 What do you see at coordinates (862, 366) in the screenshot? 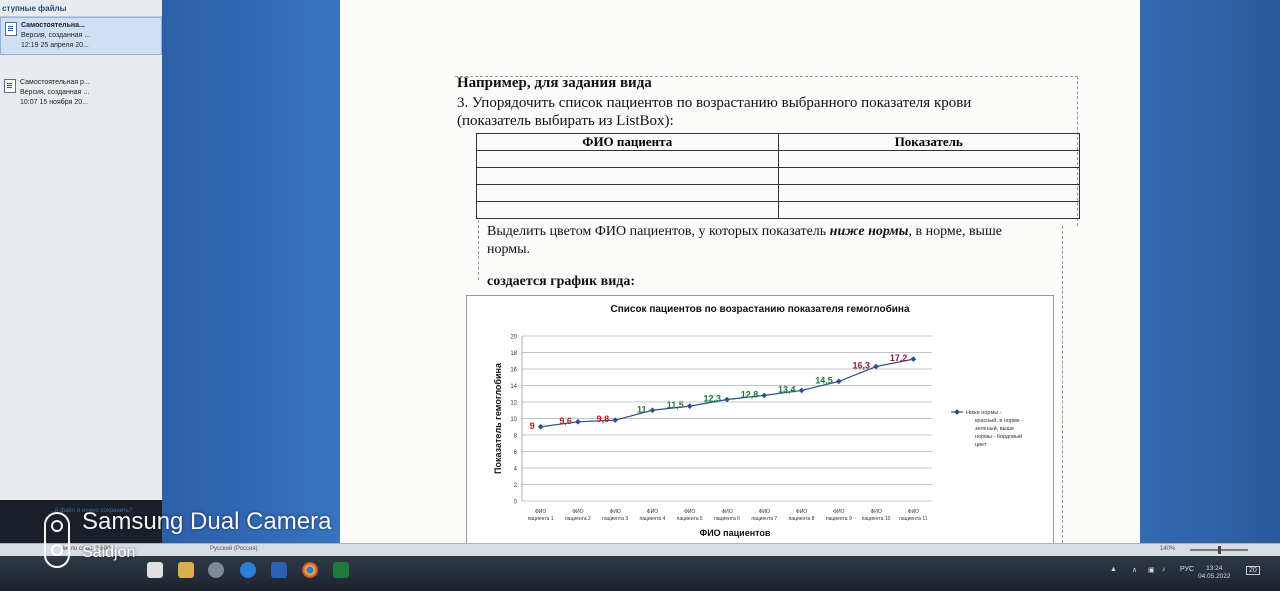
I see `data-label: 16,3` at bounding box center [862, 366].